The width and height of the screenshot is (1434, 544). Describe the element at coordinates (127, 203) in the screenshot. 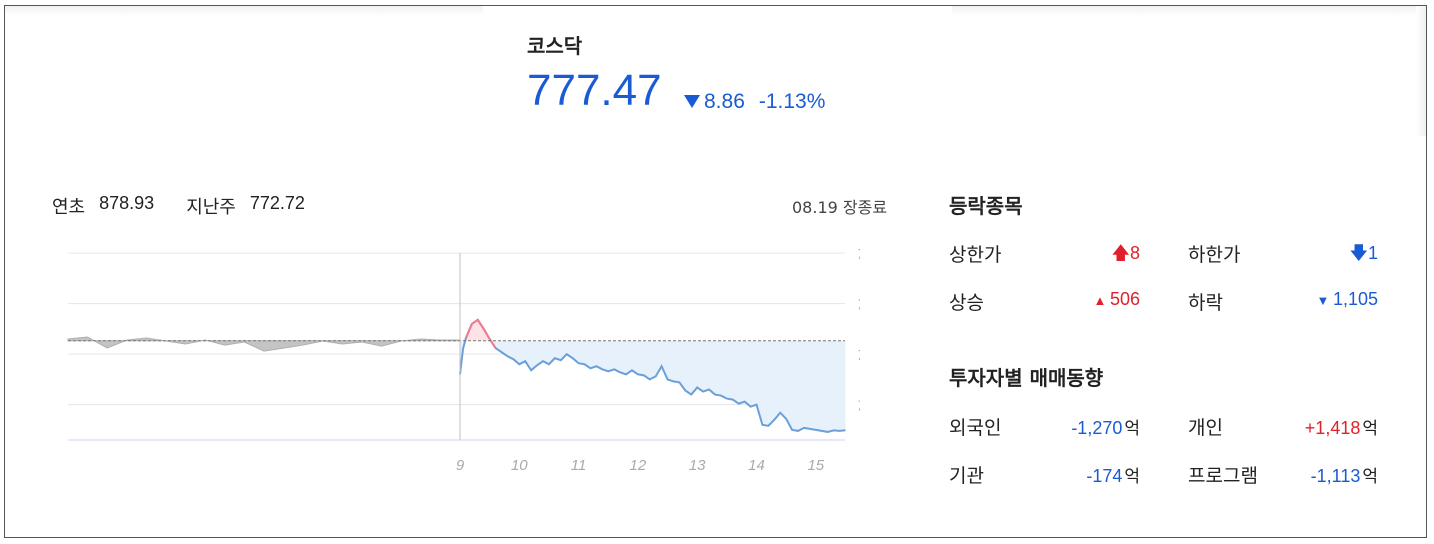

I see `ytd-value: 878.93` at that location.